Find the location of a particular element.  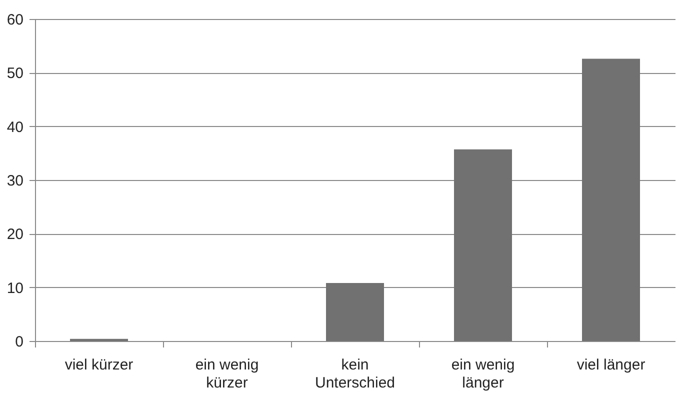

y-tick-label: 40 is located at coordinates (15, 127).